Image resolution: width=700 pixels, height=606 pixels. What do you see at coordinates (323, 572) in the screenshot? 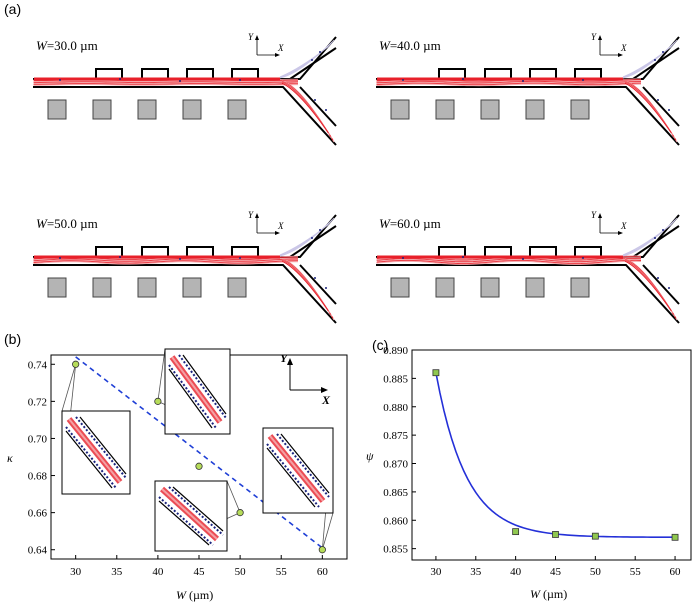
I see `x-tick-label: 60` at bounding box center [323, 572].